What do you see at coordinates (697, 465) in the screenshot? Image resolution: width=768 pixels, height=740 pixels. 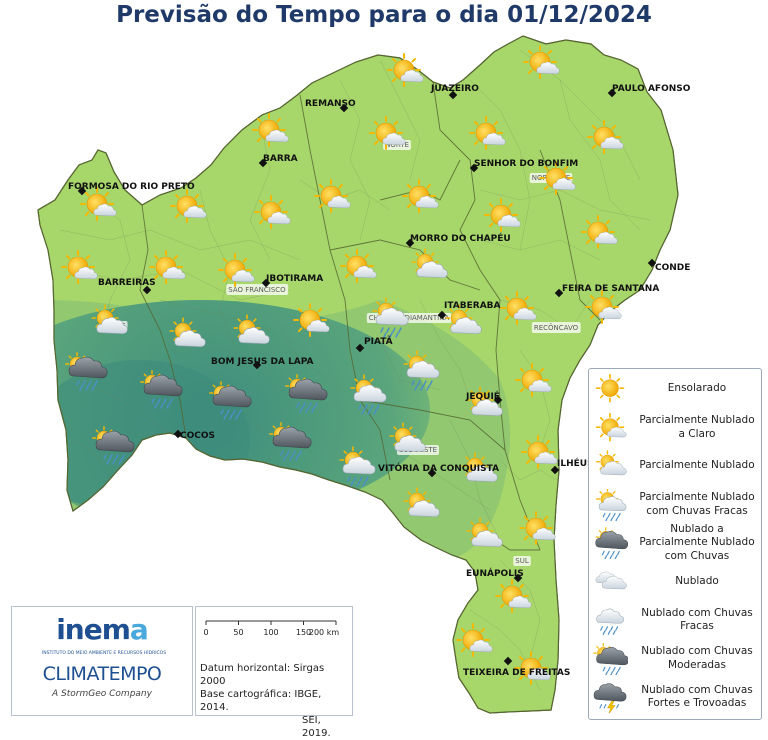 I see `legend-label: Parcialmente Nublado` at bounding box center [697, 465].